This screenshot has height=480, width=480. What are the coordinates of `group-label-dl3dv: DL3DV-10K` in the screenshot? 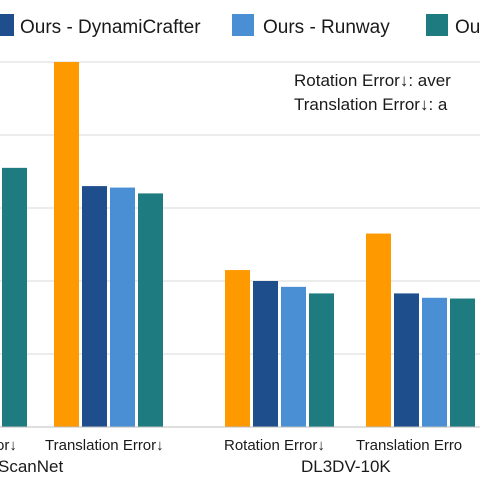 It's located at (346, 466).